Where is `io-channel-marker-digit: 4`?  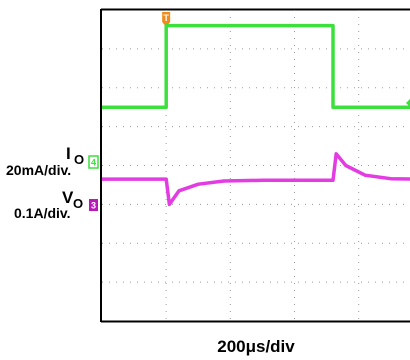
io-channel-marker-digit: 4 is located at coordinates (93, 163).